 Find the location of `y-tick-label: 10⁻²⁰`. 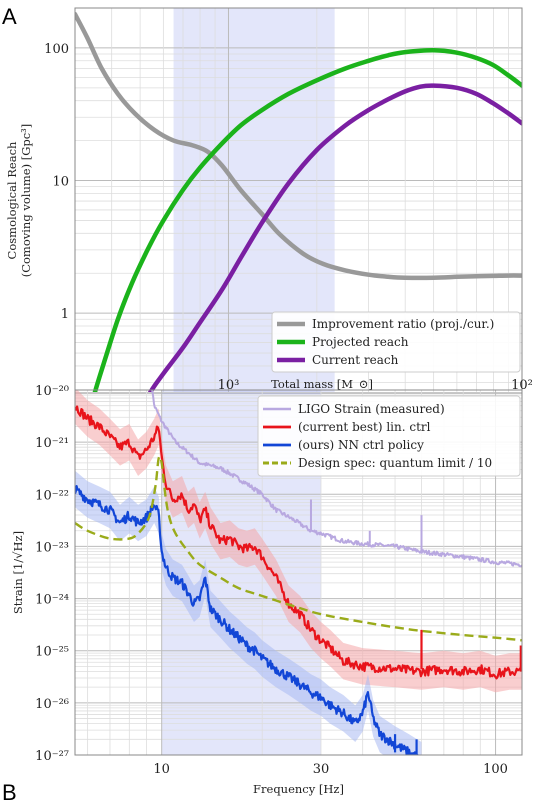

y-tick-label: 10⁻²⁰ is located at coordinates (52, 391).